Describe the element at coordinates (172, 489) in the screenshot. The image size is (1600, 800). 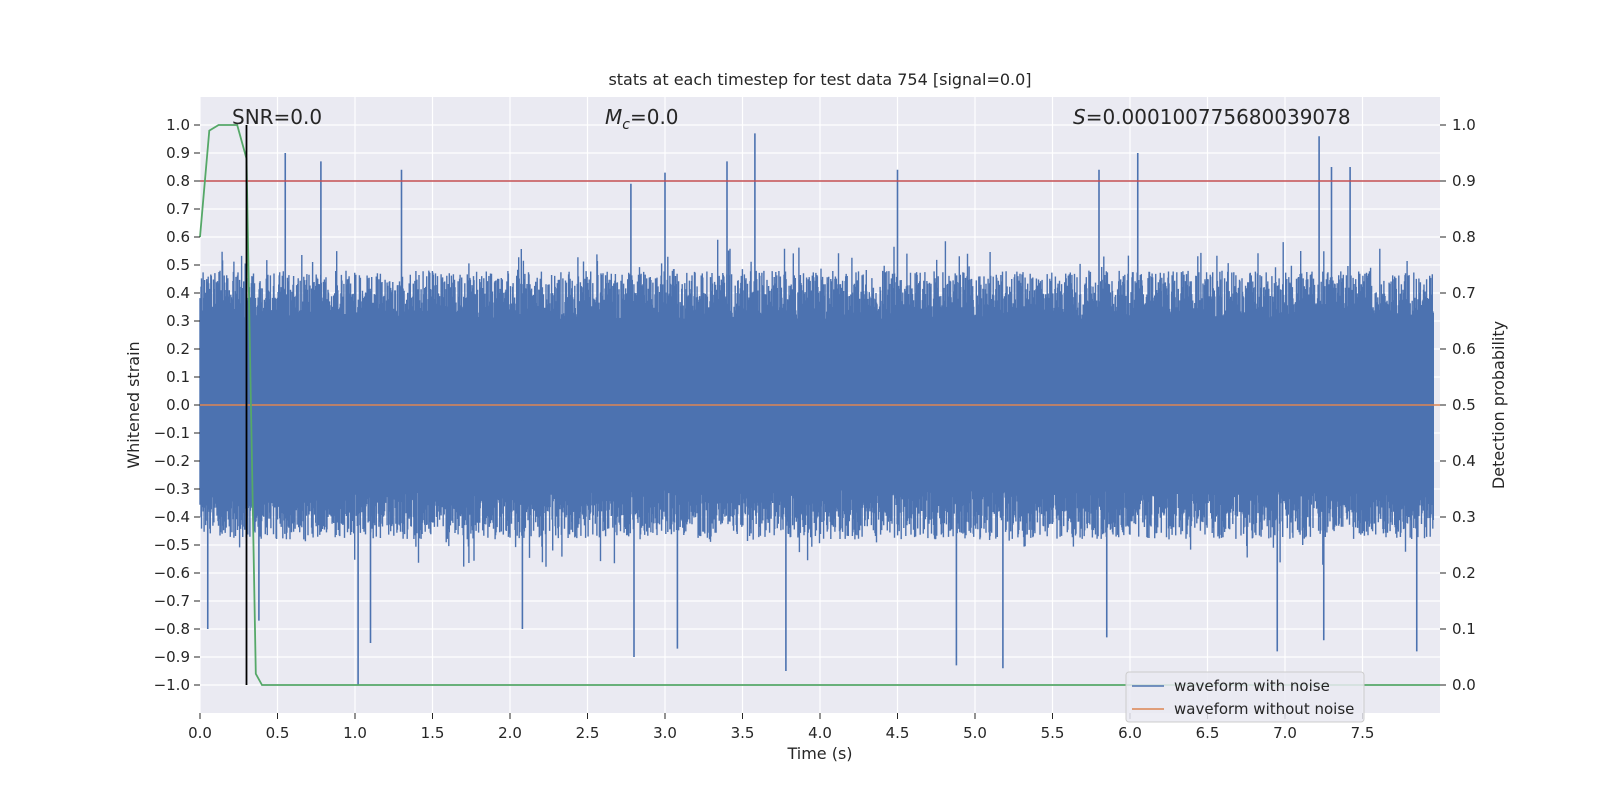
I see `y-tick-label-−0.3: −0.3` at that location.